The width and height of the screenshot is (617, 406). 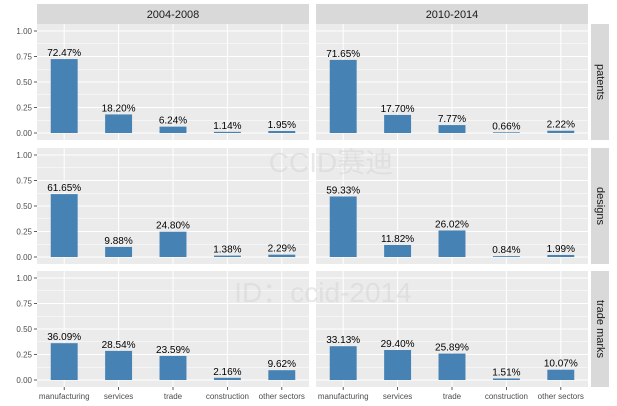 I want to click on data-label: 1.95%, so click(x=282, y=125).